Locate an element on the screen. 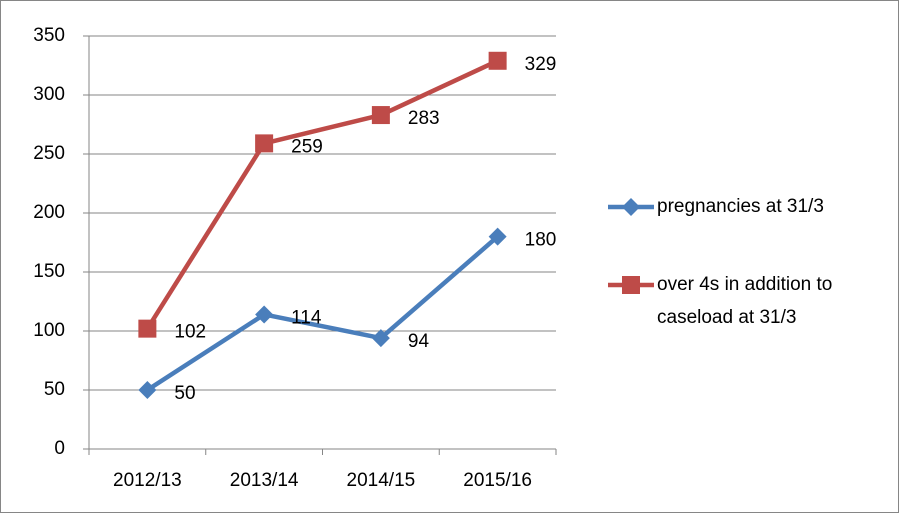 The image size is (899, 513). data-label: 329 is located at coordinates (541, 64).